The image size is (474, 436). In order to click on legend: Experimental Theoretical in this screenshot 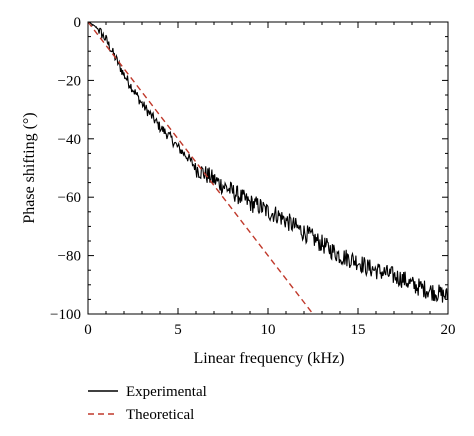, I will do `click(147, 403)`.